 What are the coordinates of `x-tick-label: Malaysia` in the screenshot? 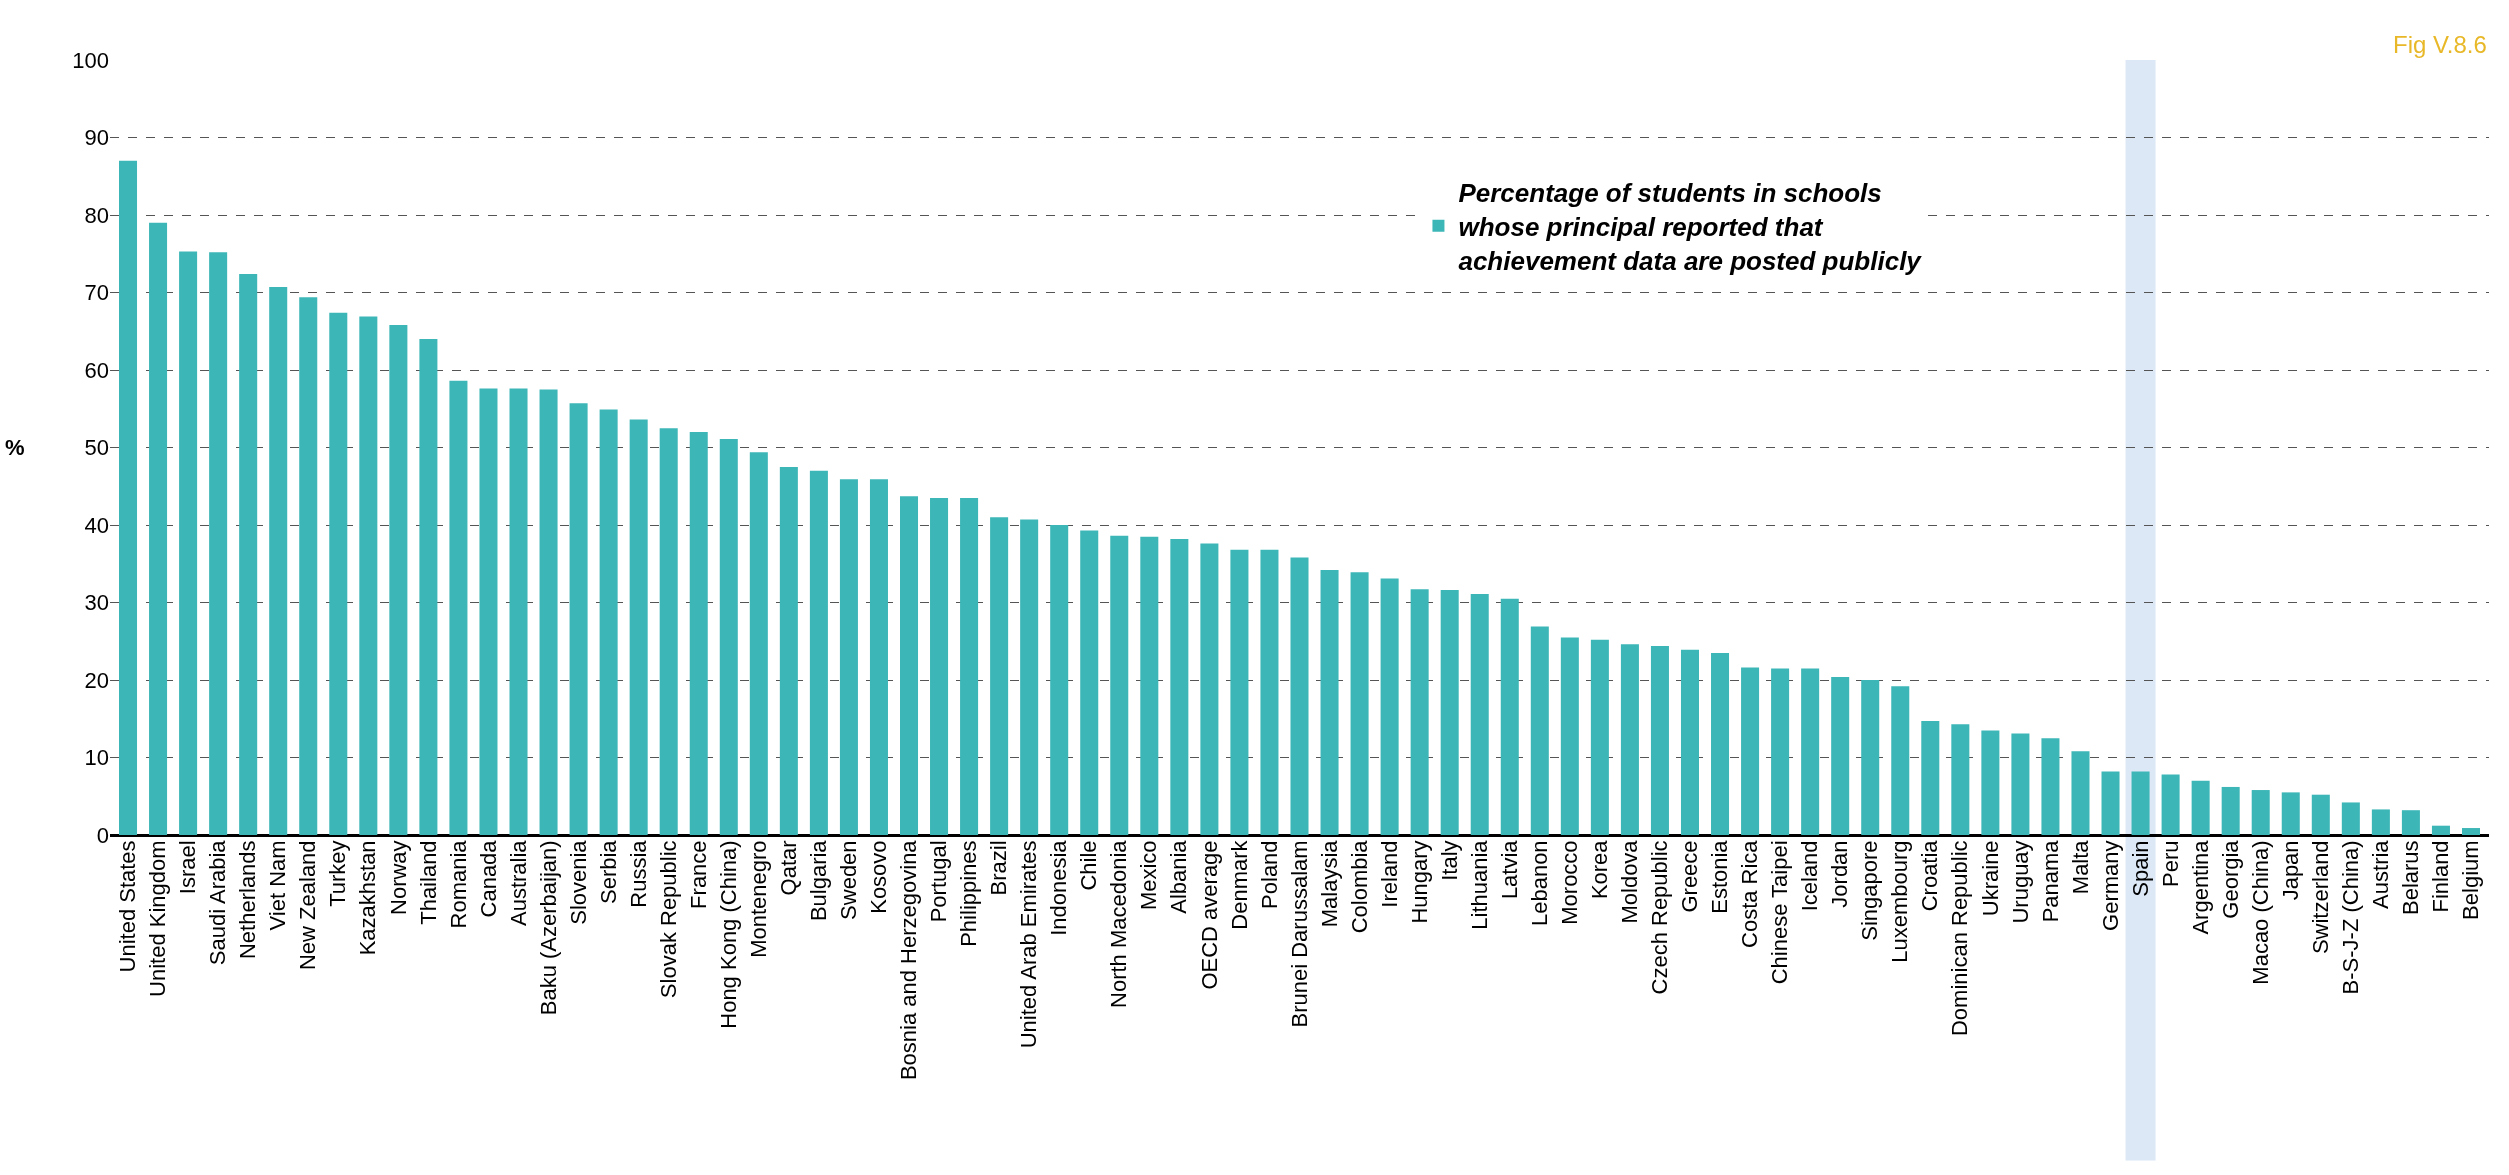 It's located at (1329, 883).